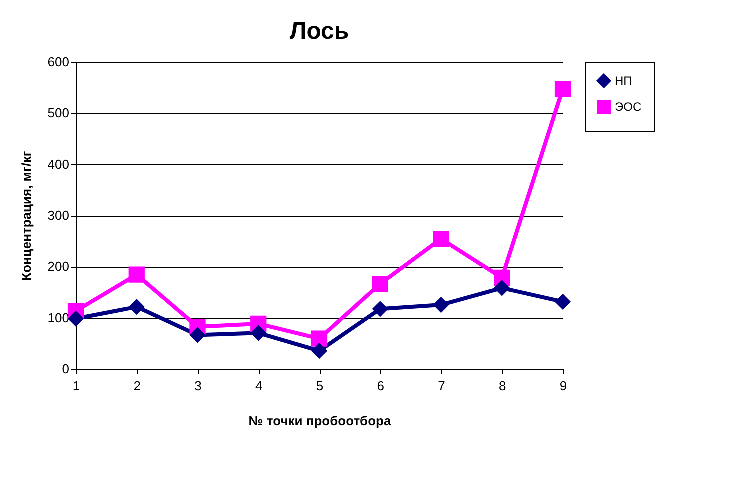 Image resolution: width=742 pixels, height=479 pixels. What do you see at coordinates (502, 386) in the screenshot?
I see `x-tick-label: 8` at bounding box center [502, 386].